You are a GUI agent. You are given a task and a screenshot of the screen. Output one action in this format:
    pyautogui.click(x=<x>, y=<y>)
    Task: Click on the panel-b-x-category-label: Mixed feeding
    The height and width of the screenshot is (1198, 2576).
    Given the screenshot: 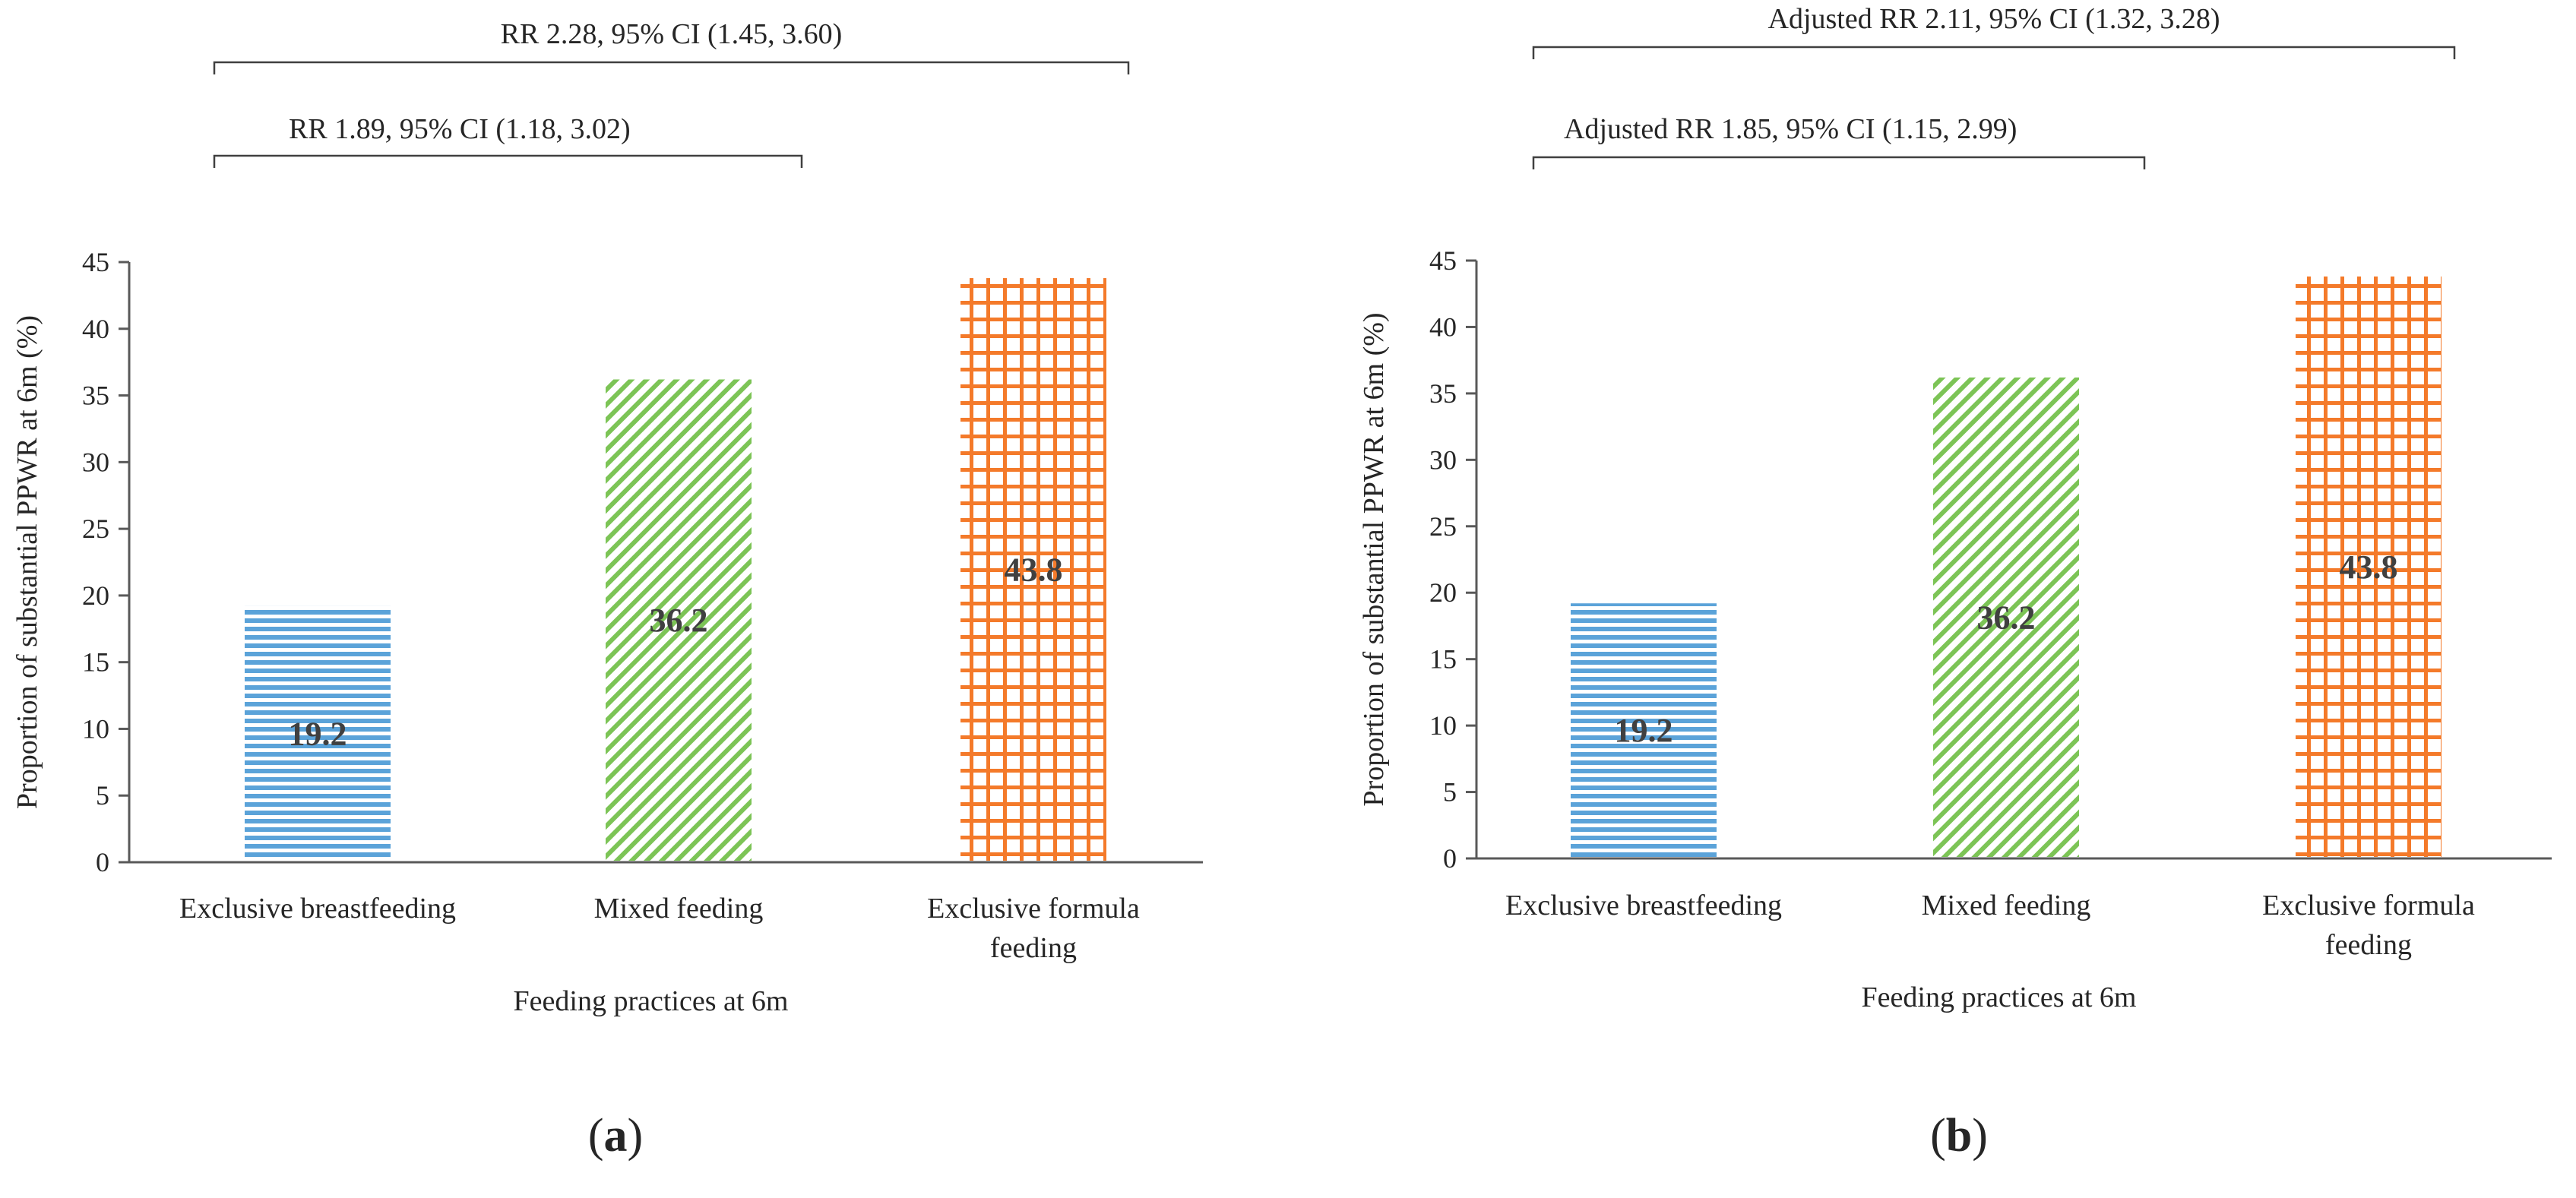 What is the action you would take?
    pyautogui.click(x=2006, y=905)
    